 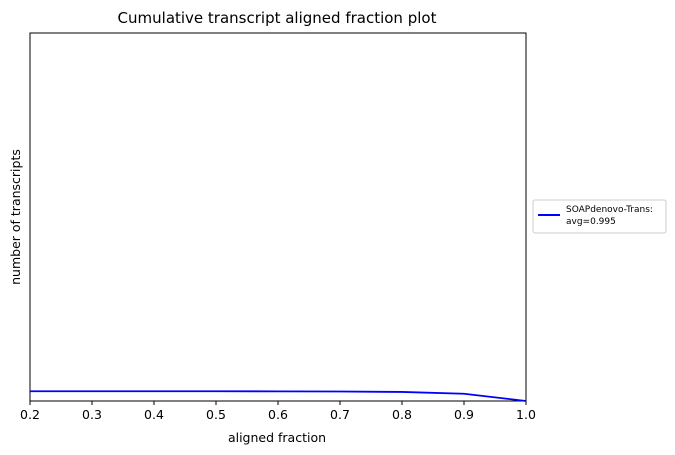 What do you see at coordinates (15, 217) in the screenshot?
I see `y-axis-label: number of transcripts` at bounding box center [15, 217].